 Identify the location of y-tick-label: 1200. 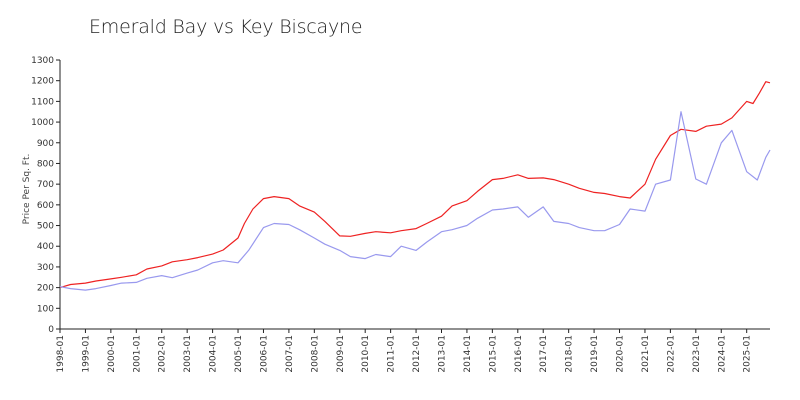
(42, 82).